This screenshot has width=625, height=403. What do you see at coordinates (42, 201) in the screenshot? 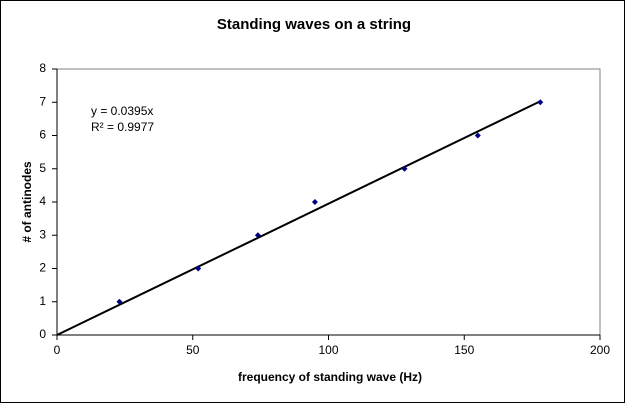
I see `y-tick-label: 4` at bounding box center [42, 201].